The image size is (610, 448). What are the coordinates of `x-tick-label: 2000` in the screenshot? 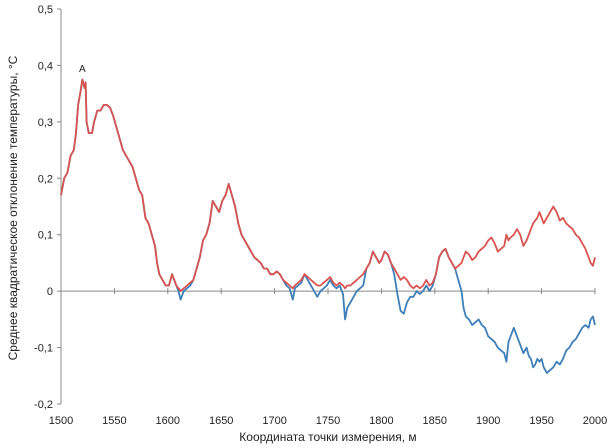 It's located at (595, 421).